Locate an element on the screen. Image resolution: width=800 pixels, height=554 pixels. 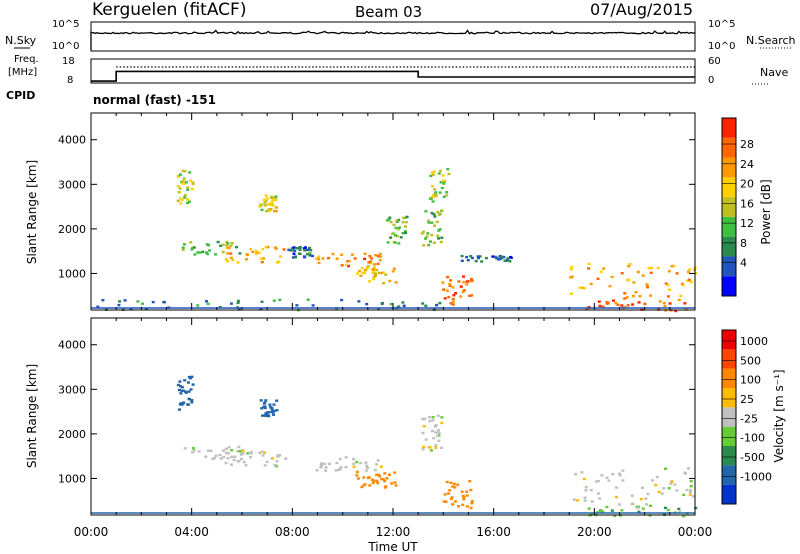
time-tick-label: 12:00 is located at coordinates (393, 532).